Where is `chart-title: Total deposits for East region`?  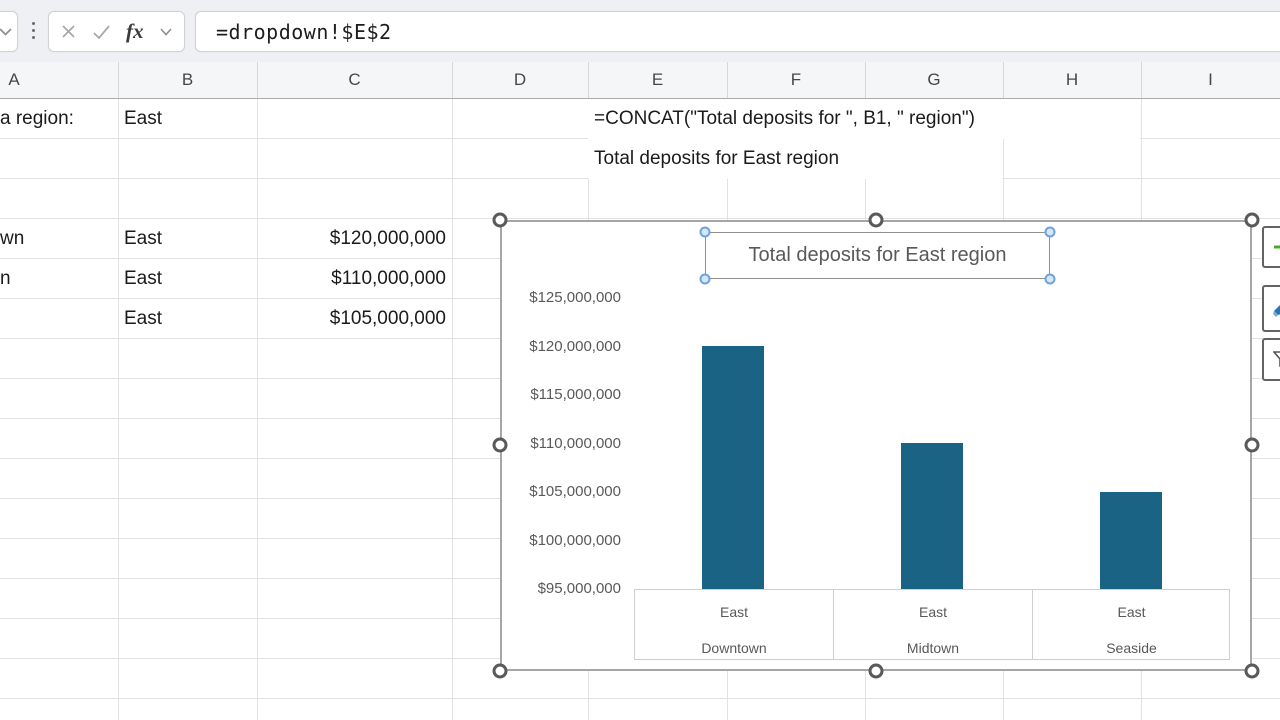
chart-title: Total deposits for East region is located at coordinates (877, 255).